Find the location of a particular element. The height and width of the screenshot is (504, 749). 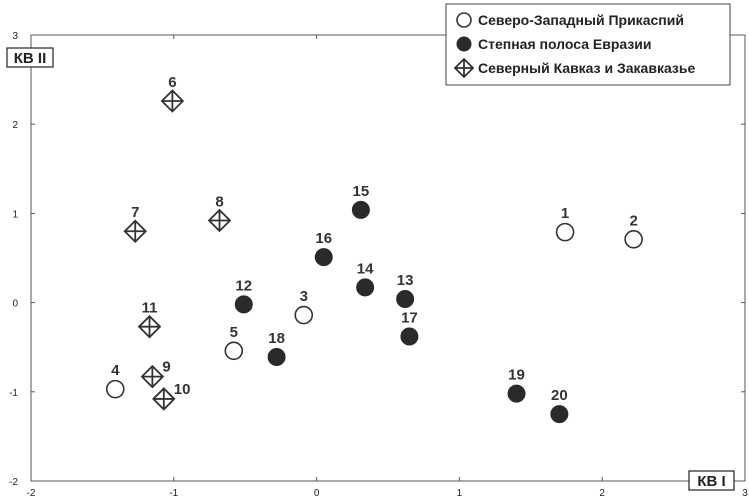

point-label: 7 is located at coordinates (135, 212).